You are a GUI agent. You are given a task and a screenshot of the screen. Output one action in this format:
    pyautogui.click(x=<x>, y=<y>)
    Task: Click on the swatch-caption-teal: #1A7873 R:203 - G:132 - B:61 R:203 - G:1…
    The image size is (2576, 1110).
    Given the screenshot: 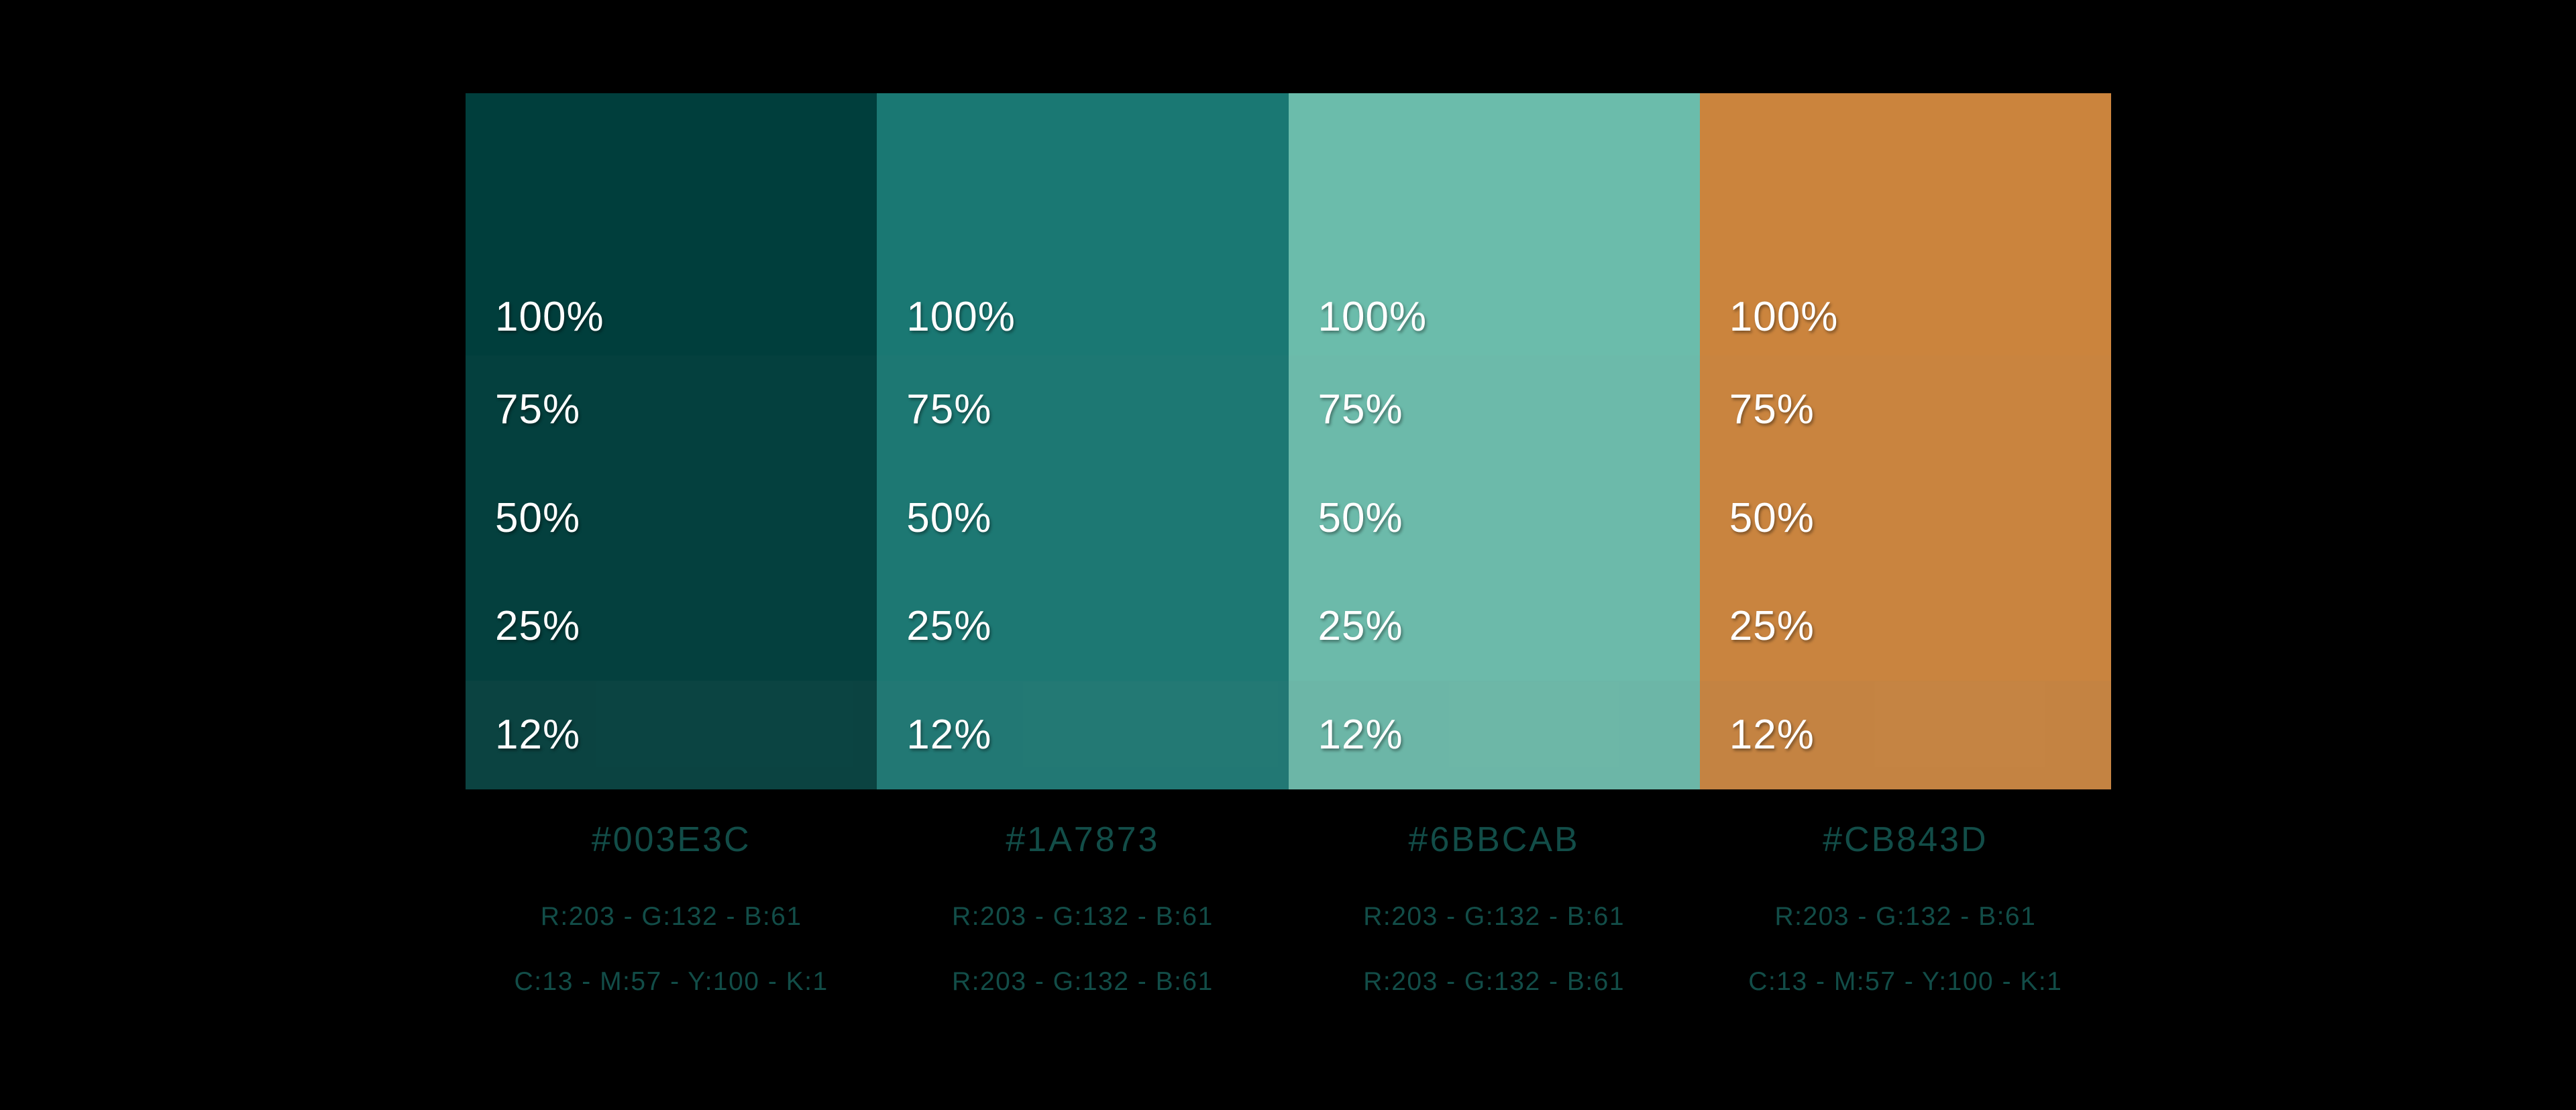 What is the action you would take?
    pyautogui.click(x=1082, y=892)
    